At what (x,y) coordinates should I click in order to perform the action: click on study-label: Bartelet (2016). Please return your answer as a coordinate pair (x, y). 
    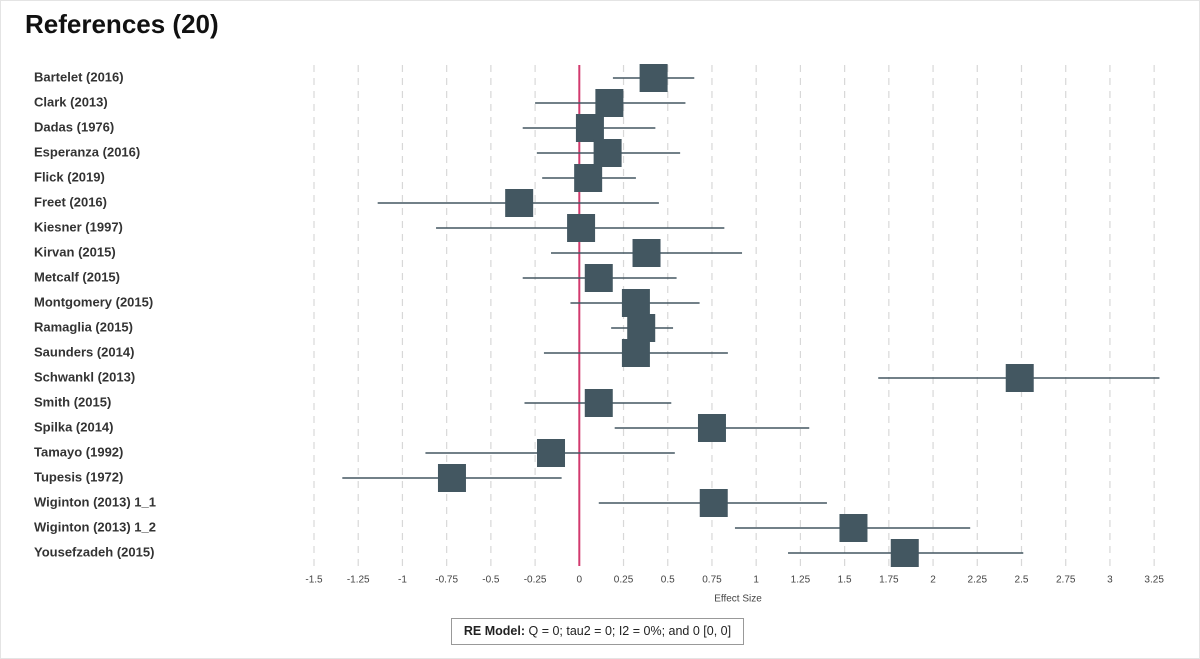
    Looking at the image, I should click on (79, 76).